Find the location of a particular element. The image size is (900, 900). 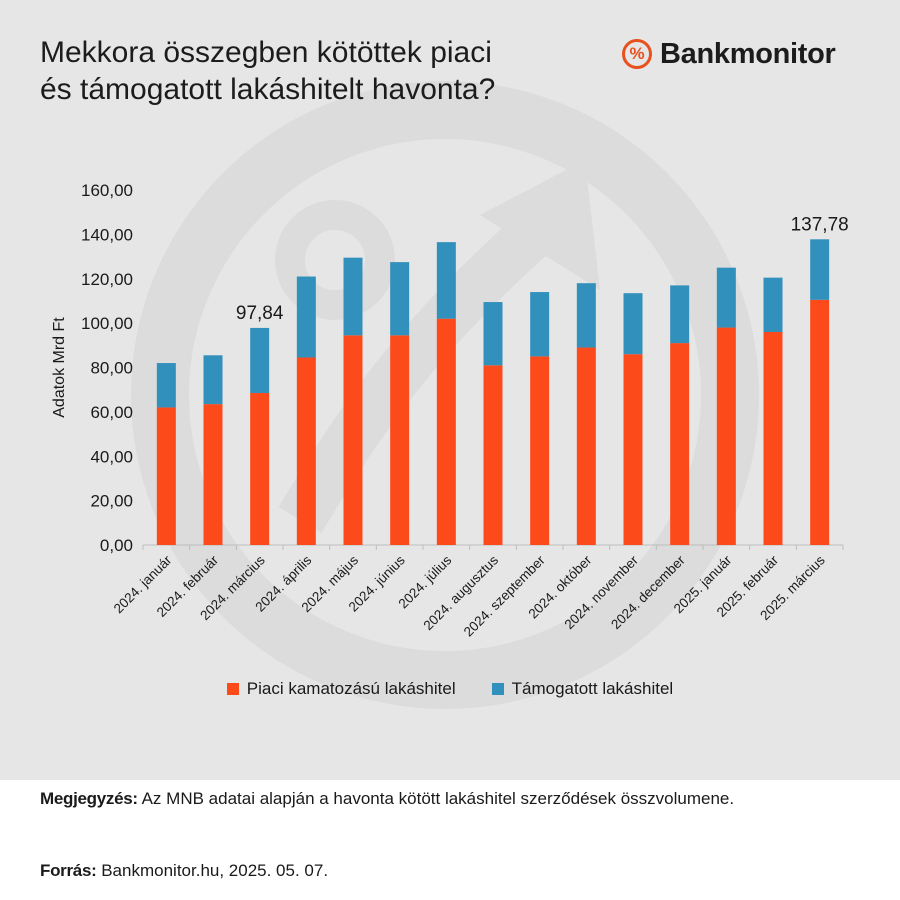

legend-label-market: Piaci kamatozású lakáshitel is located at coordinates (351, 688).